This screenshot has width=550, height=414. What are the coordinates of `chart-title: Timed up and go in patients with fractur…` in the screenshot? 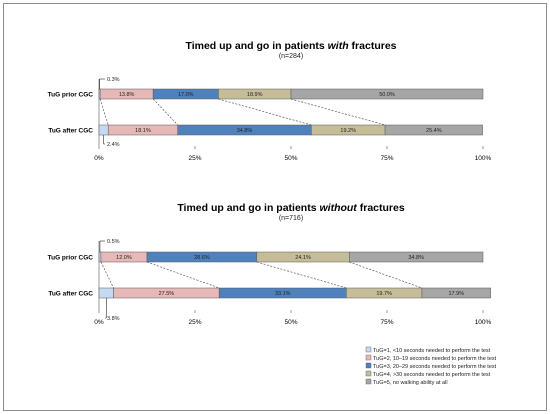 It's located at (290, 46).